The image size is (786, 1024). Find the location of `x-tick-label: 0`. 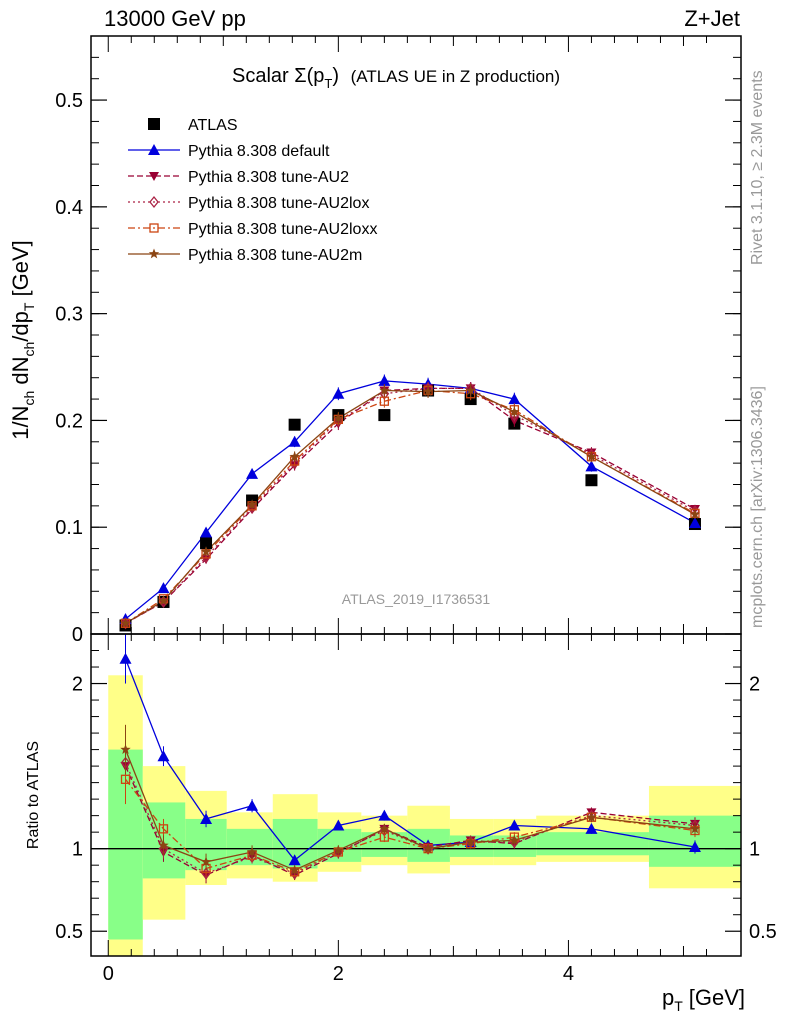

x-tick-label: 0 is located at coordinates (108, 974).